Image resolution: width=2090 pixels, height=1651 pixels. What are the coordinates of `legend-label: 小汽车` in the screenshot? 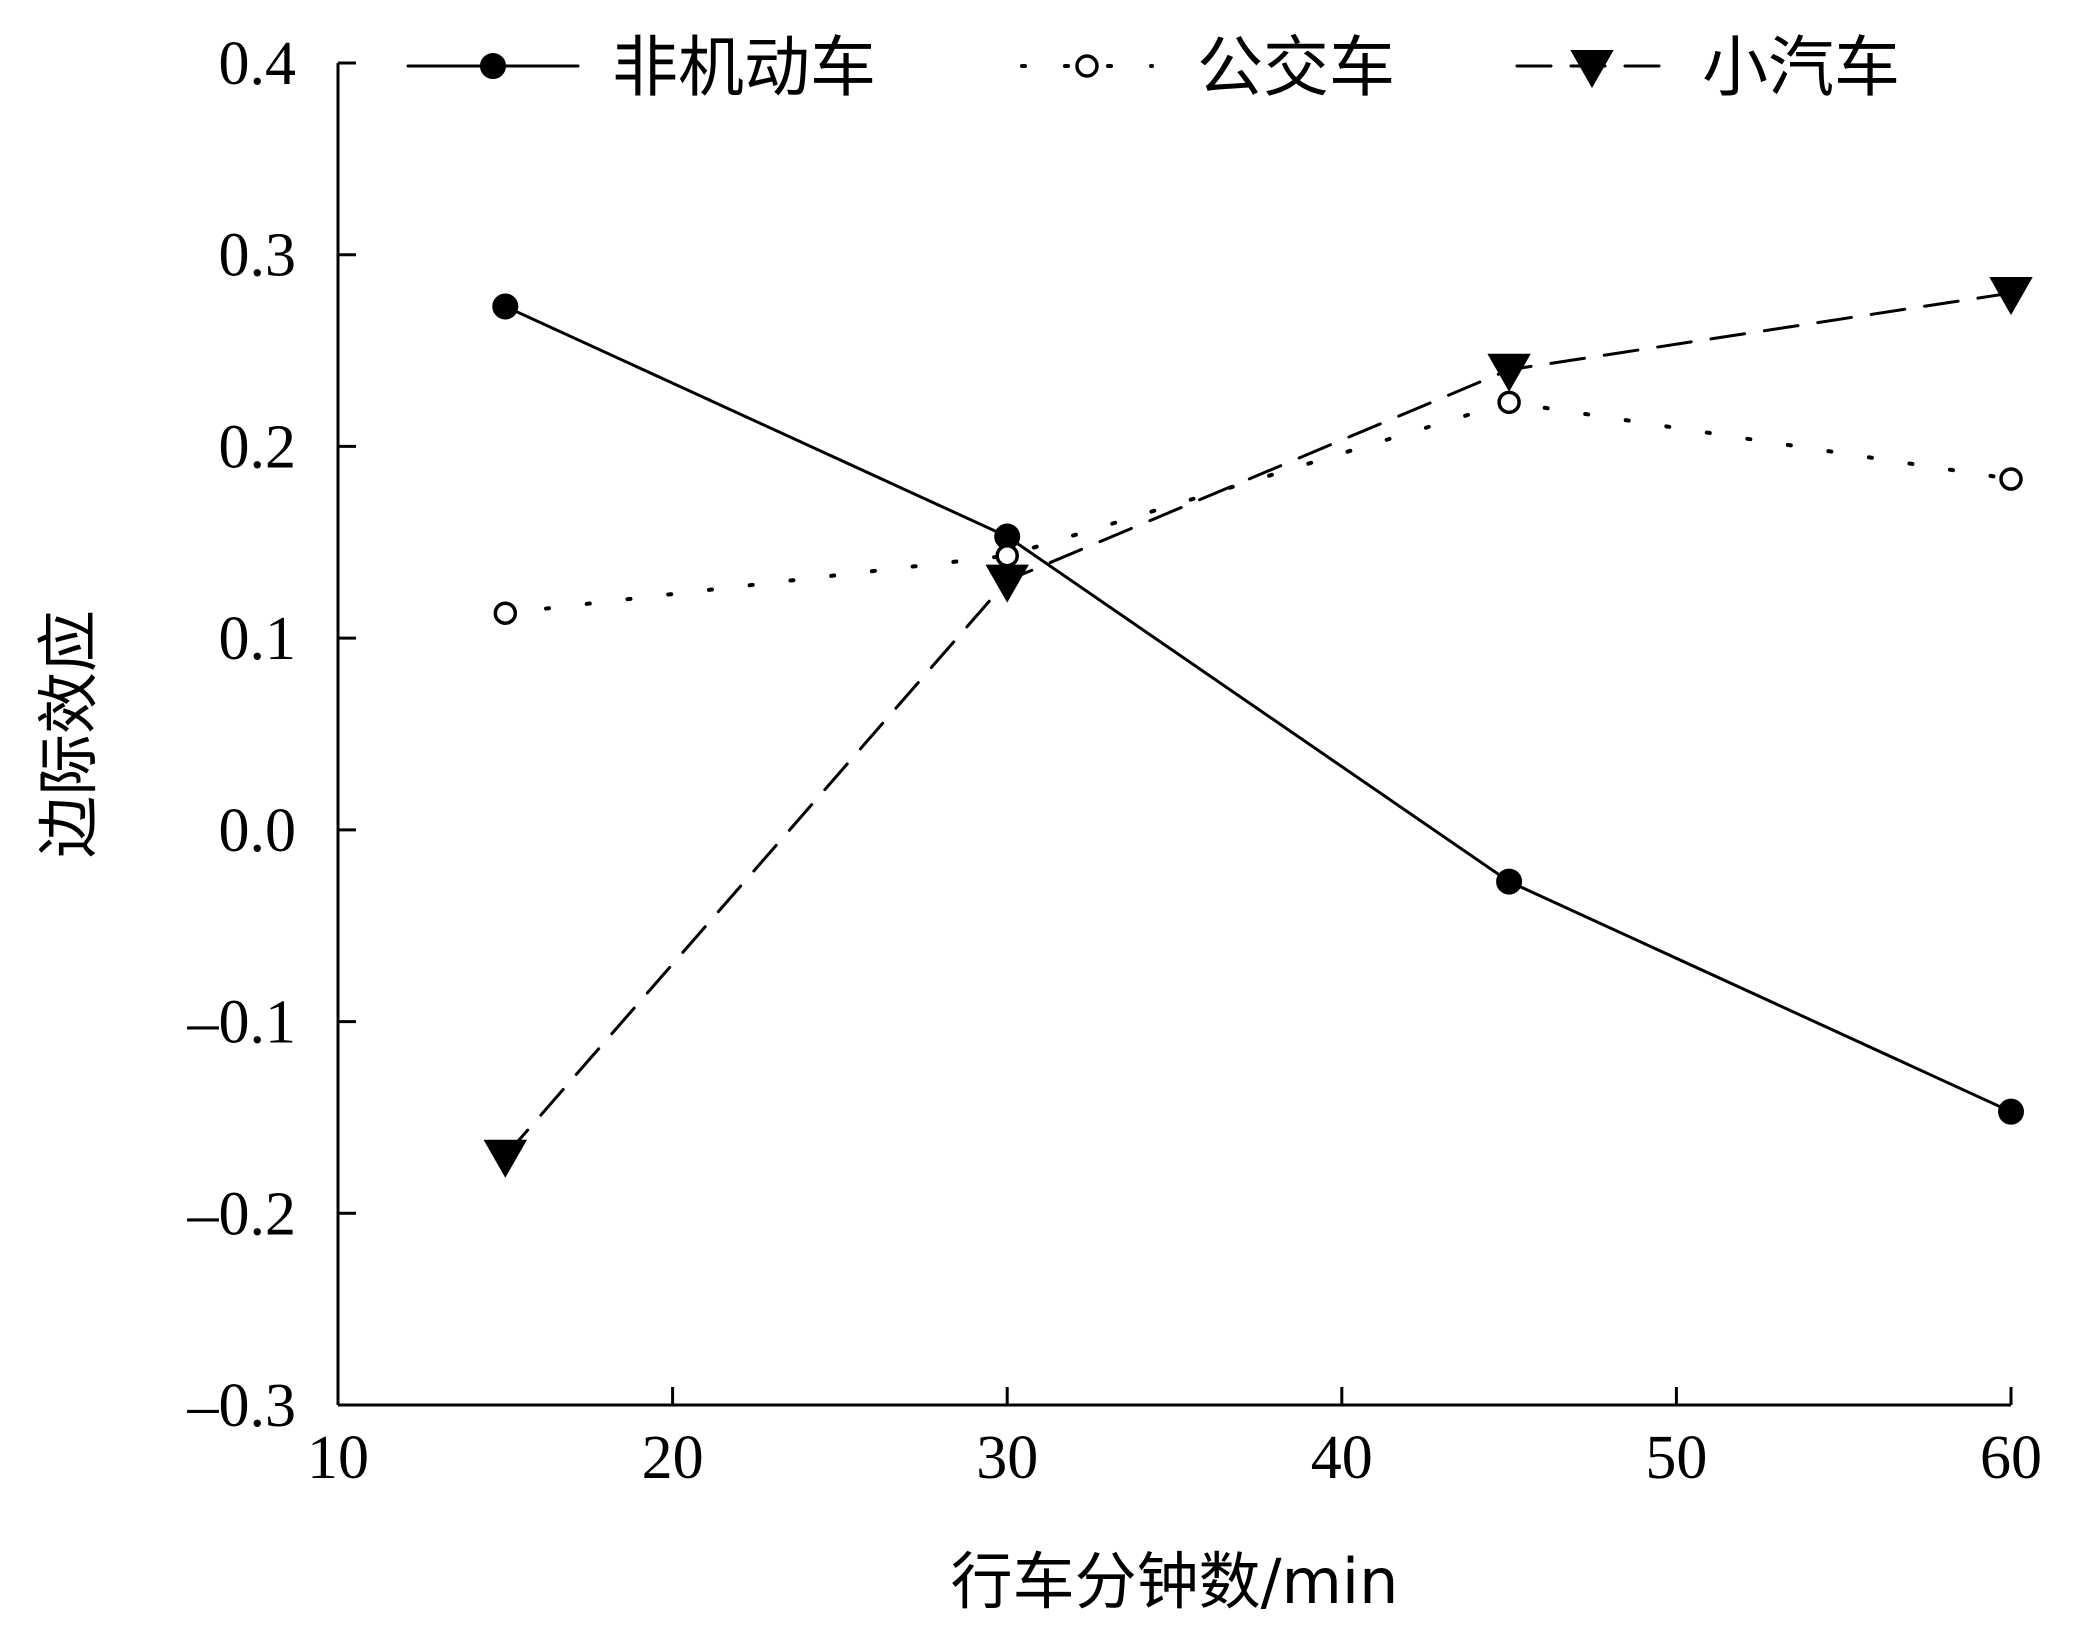 It's located at (1801, 67).